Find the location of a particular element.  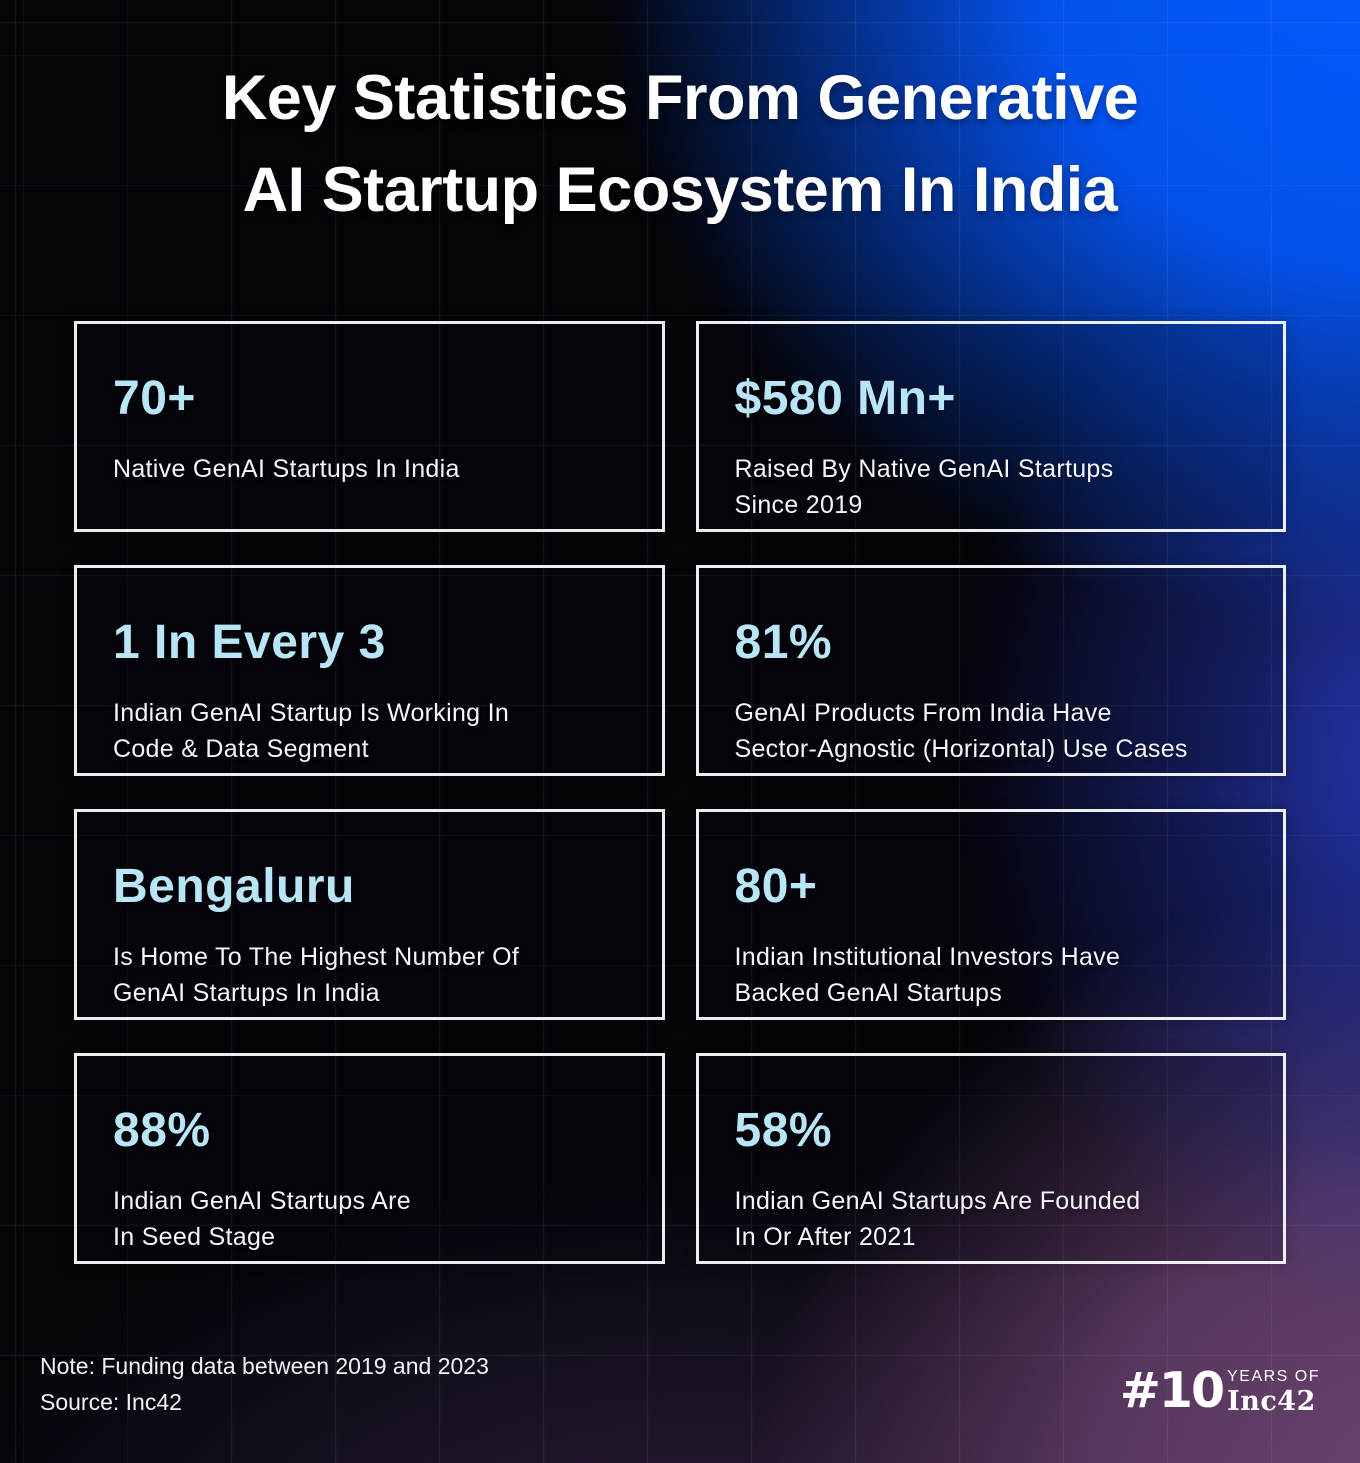

page-title-line-1: Key Statistics From Generative is located at coordinates (680, 98).